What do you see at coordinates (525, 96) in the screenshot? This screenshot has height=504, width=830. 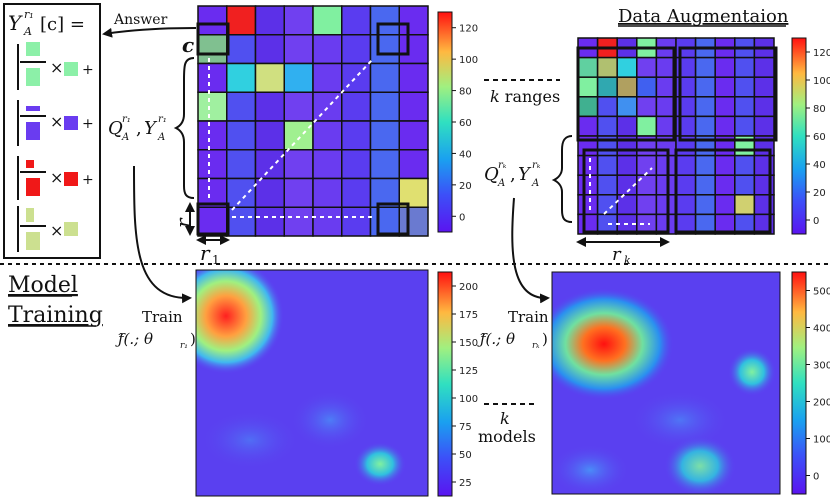 I see `k-ranges-label: k ranges` at bounding box center [525, 96].